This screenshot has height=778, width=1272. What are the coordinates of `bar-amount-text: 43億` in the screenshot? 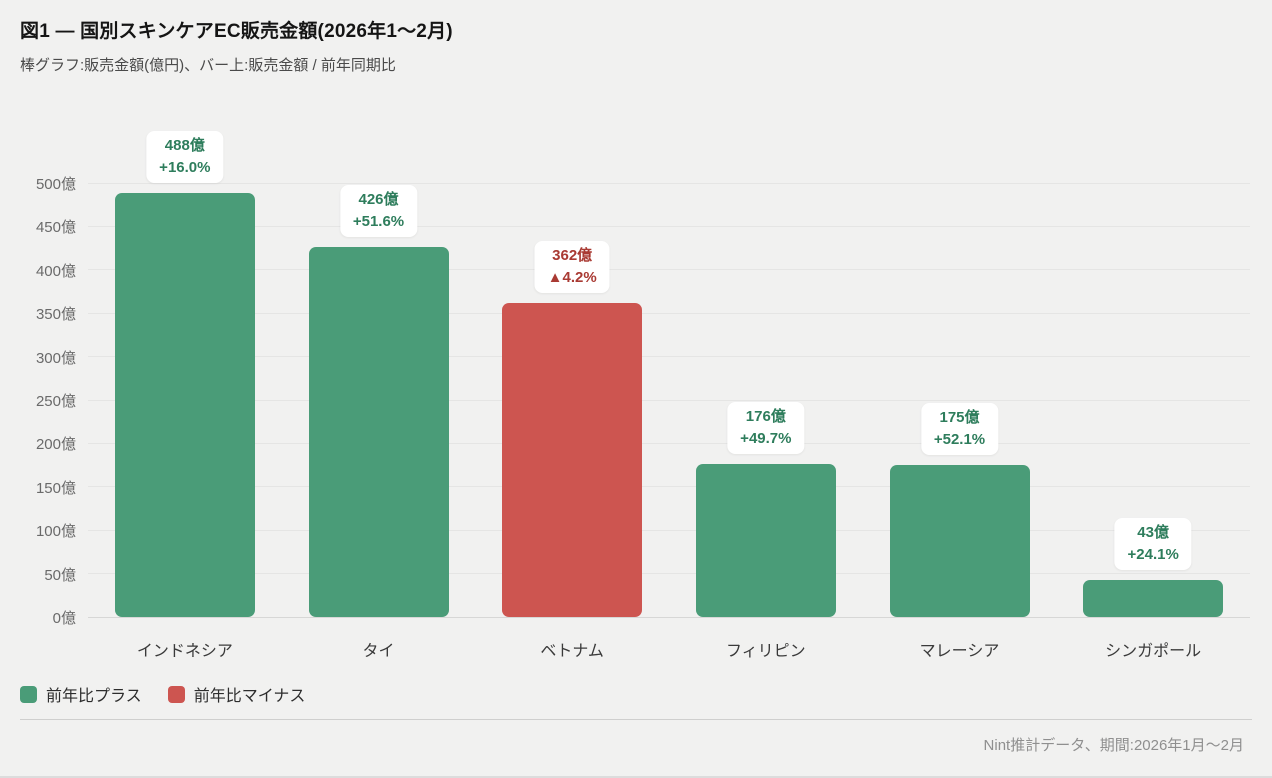 It's located at (1153, 532).